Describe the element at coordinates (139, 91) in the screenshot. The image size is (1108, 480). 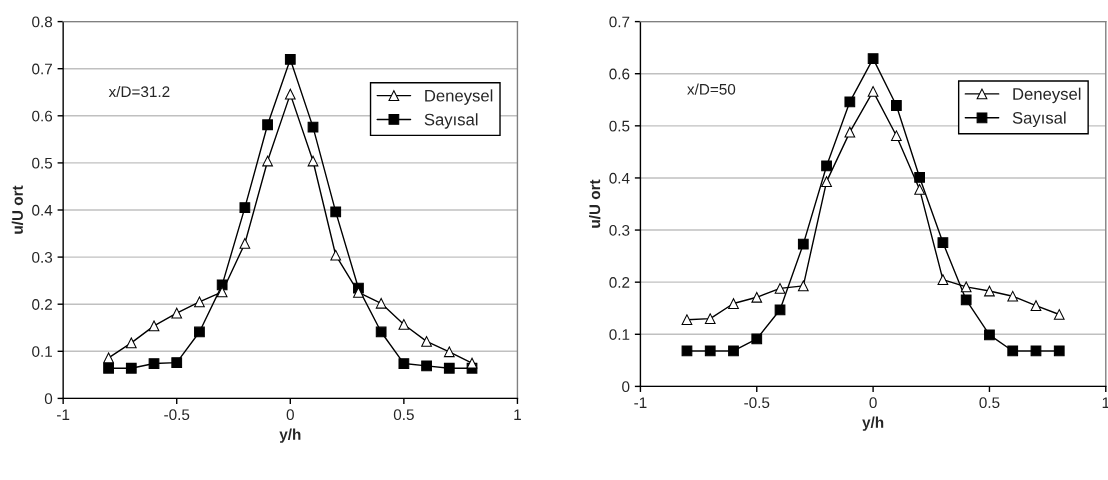
I see `annotation: x/D=31.2` at that location.